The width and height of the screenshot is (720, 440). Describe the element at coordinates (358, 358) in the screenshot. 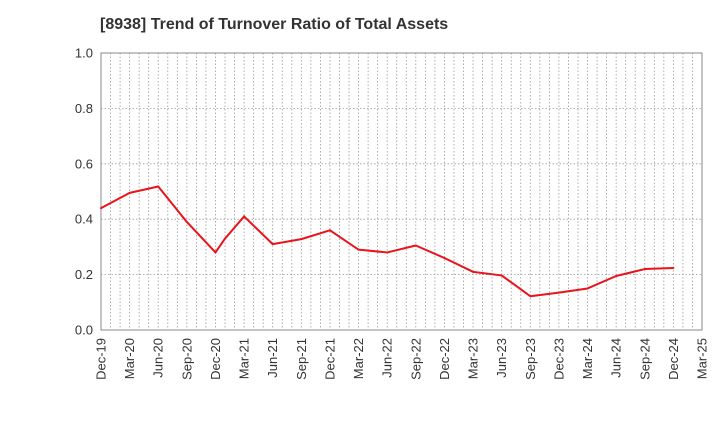

I see `x-tick-label: Mar-22` at that location.